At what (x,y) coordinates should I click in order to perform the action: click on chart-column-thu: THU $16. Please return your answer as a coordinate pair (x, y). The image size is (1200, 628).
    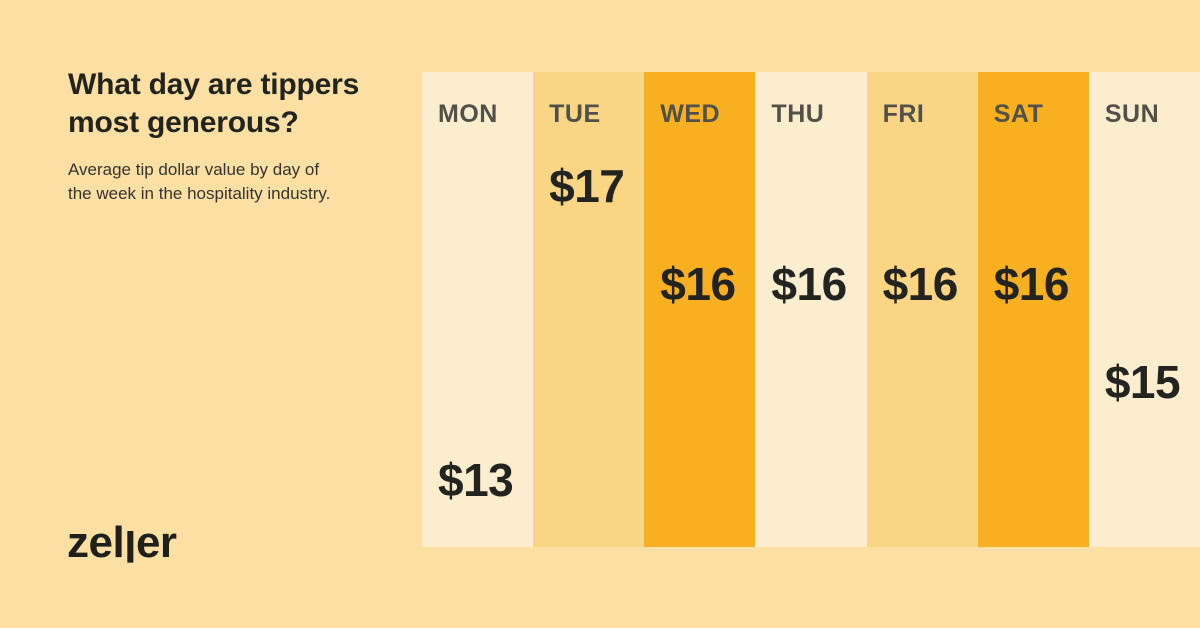
    Looking at the image, I should click on (811, 309).